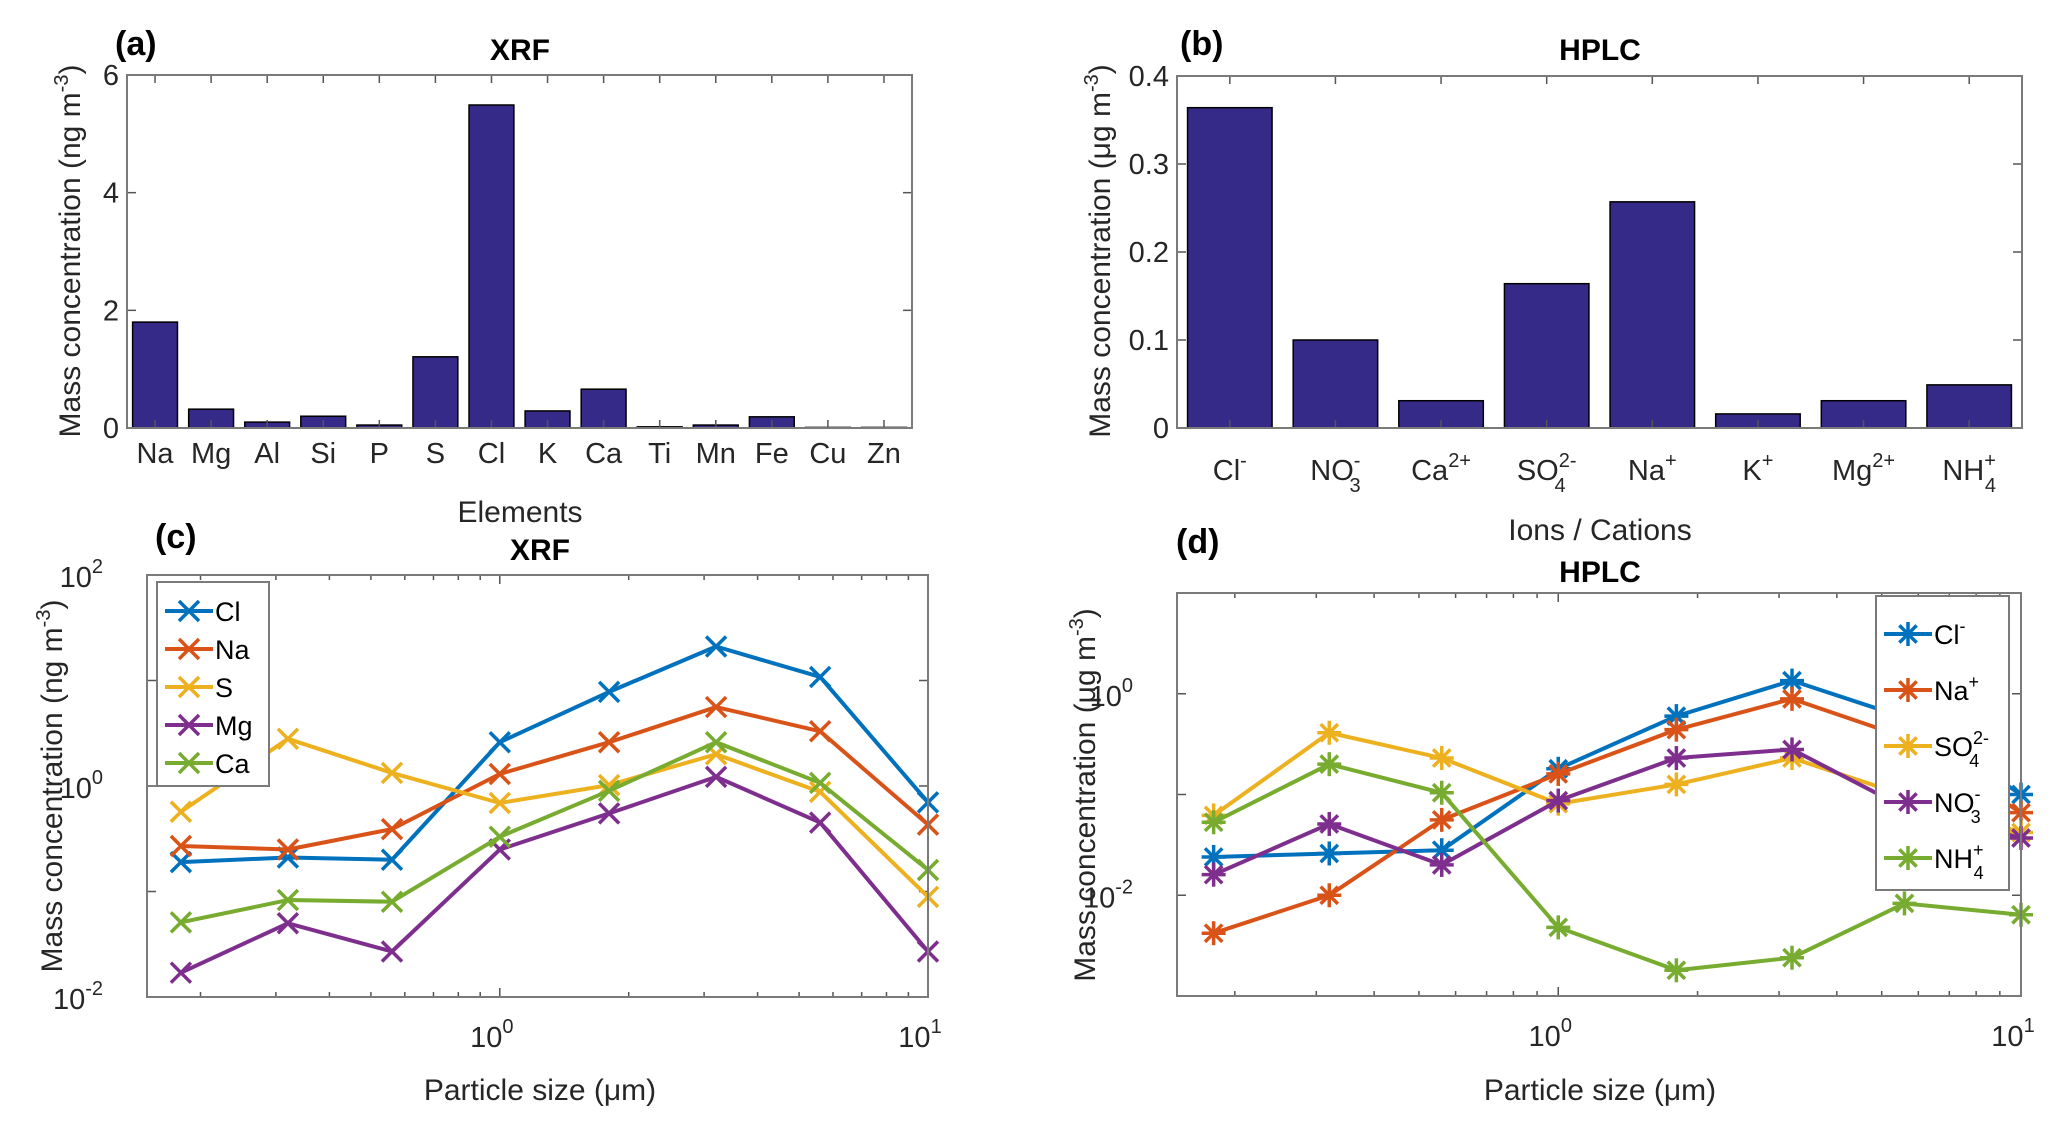  Describe the element at coordinates (1617, 867) in the screenshot. I see `series-line-NH4+` at that location.